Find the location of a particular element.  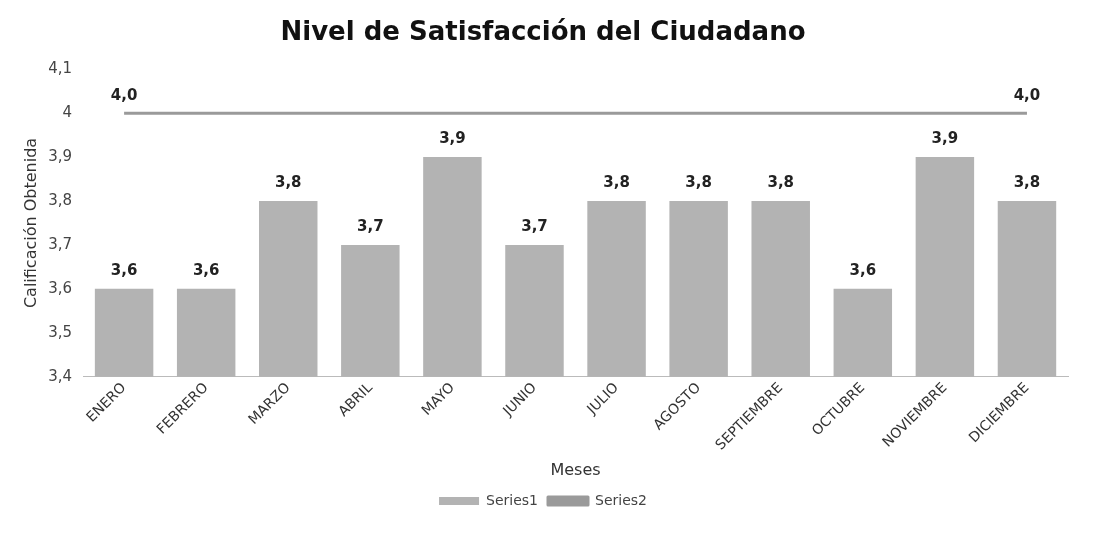

legend-label: Series2 is located at coordinates (621, 499).